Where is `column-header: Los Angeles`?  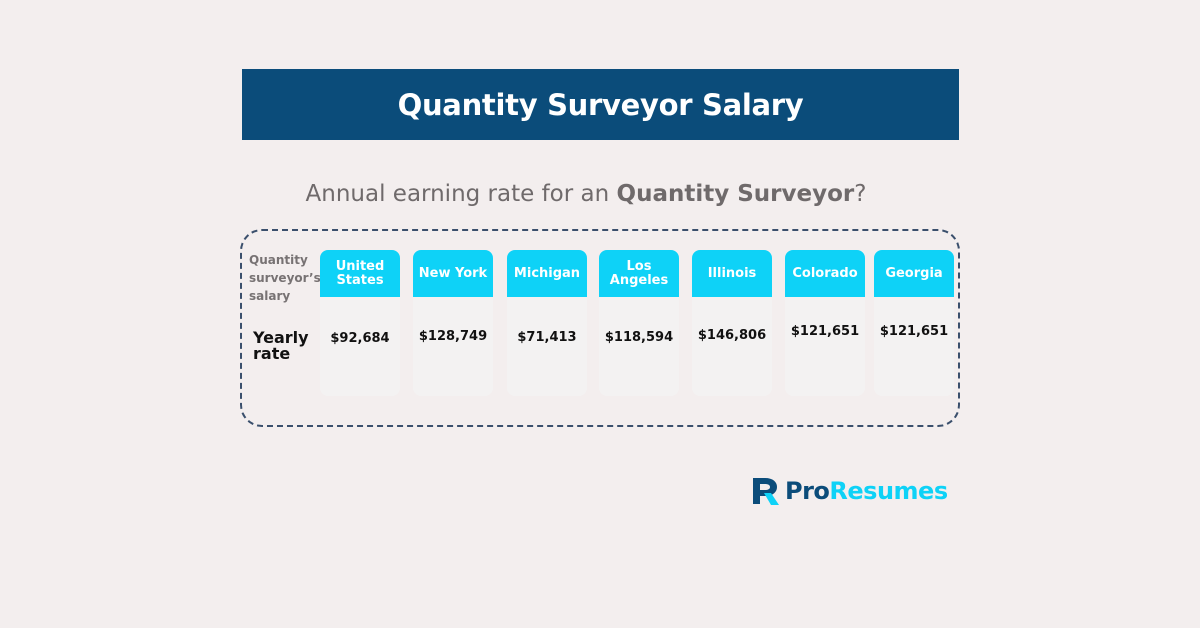 column-header: Los Angeles is located at coordinates (639, 273).